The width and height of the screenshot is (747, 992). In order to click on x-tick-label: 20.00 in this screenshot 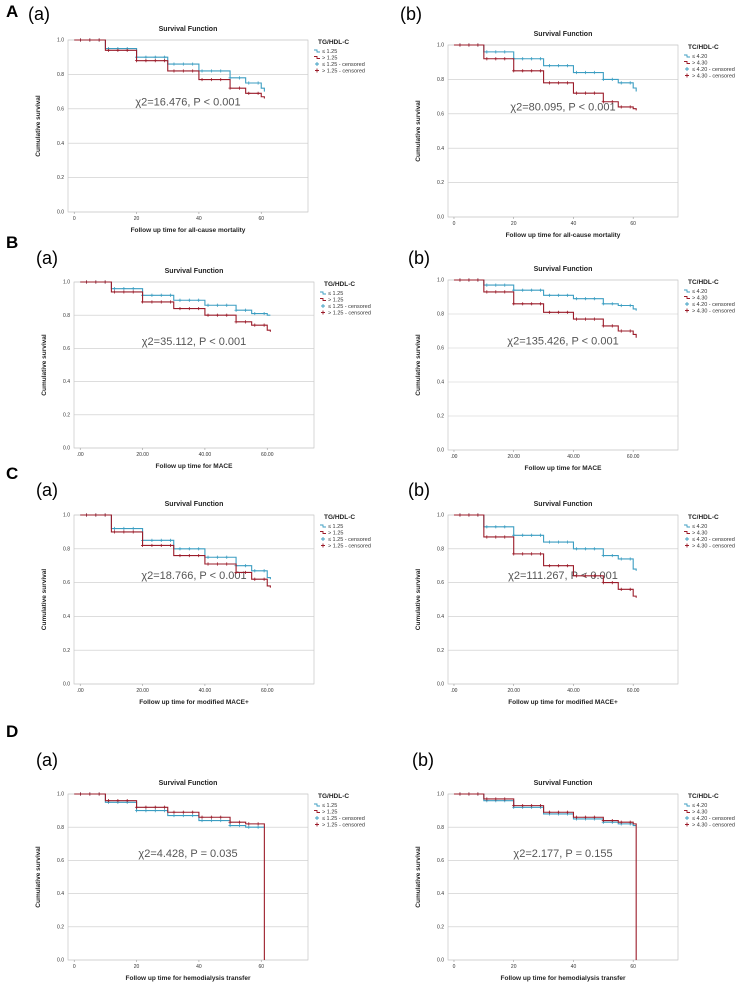, I will do `click(142, 455)`.